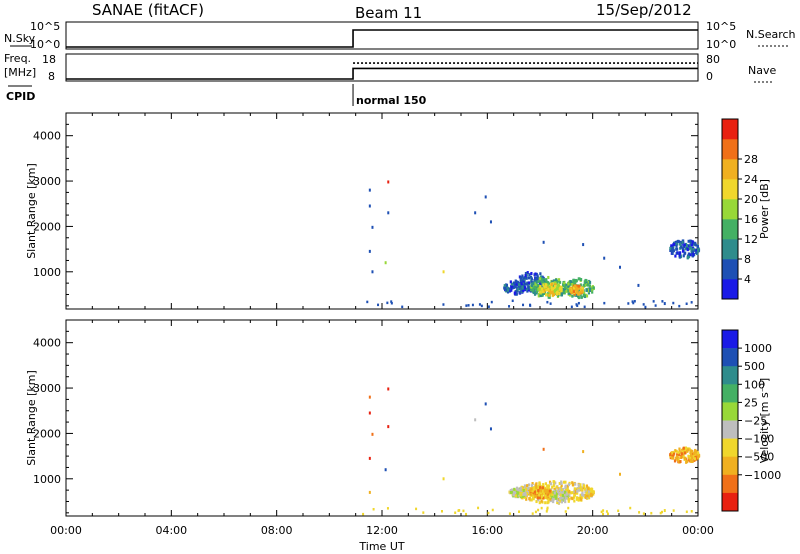 The height and width of the screenshot is (554, 800). I want to click on nave-tick-bottom: 0, so click(709, 76).